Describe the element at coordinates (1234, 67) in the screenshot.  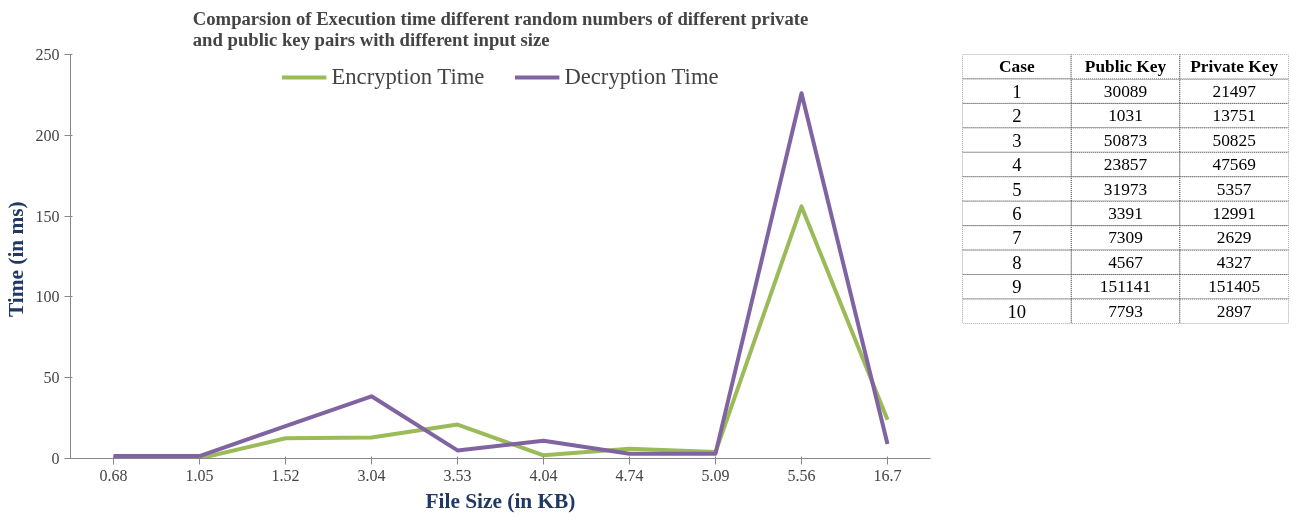
I see `x-tick-label: Private Key` at that location.